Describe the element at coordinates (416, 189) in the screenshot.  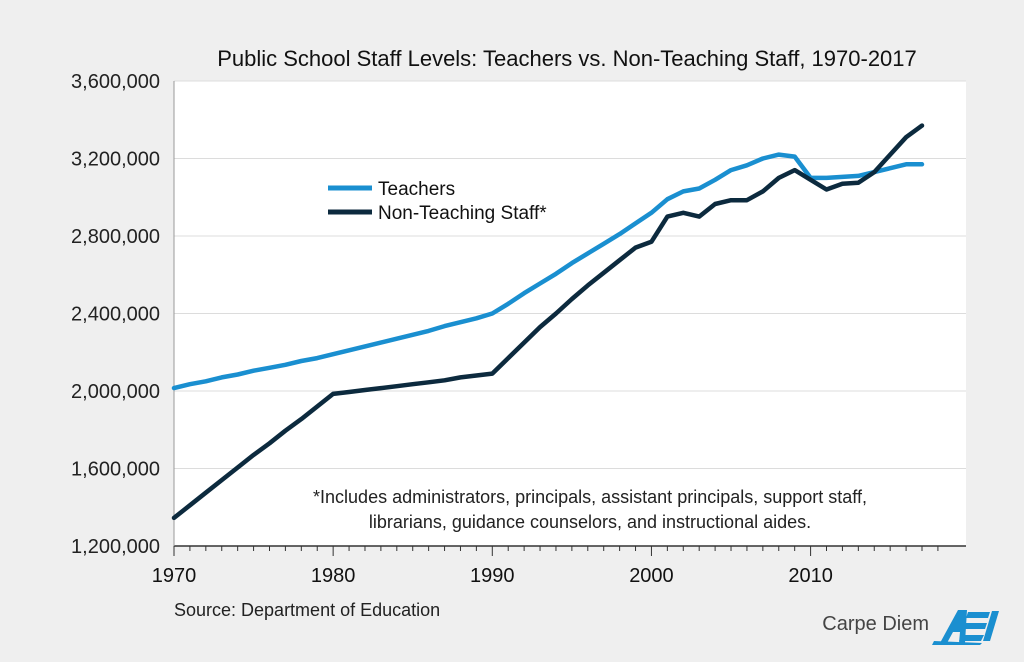
I see `legend-label-teachers: Teachers` at that location.